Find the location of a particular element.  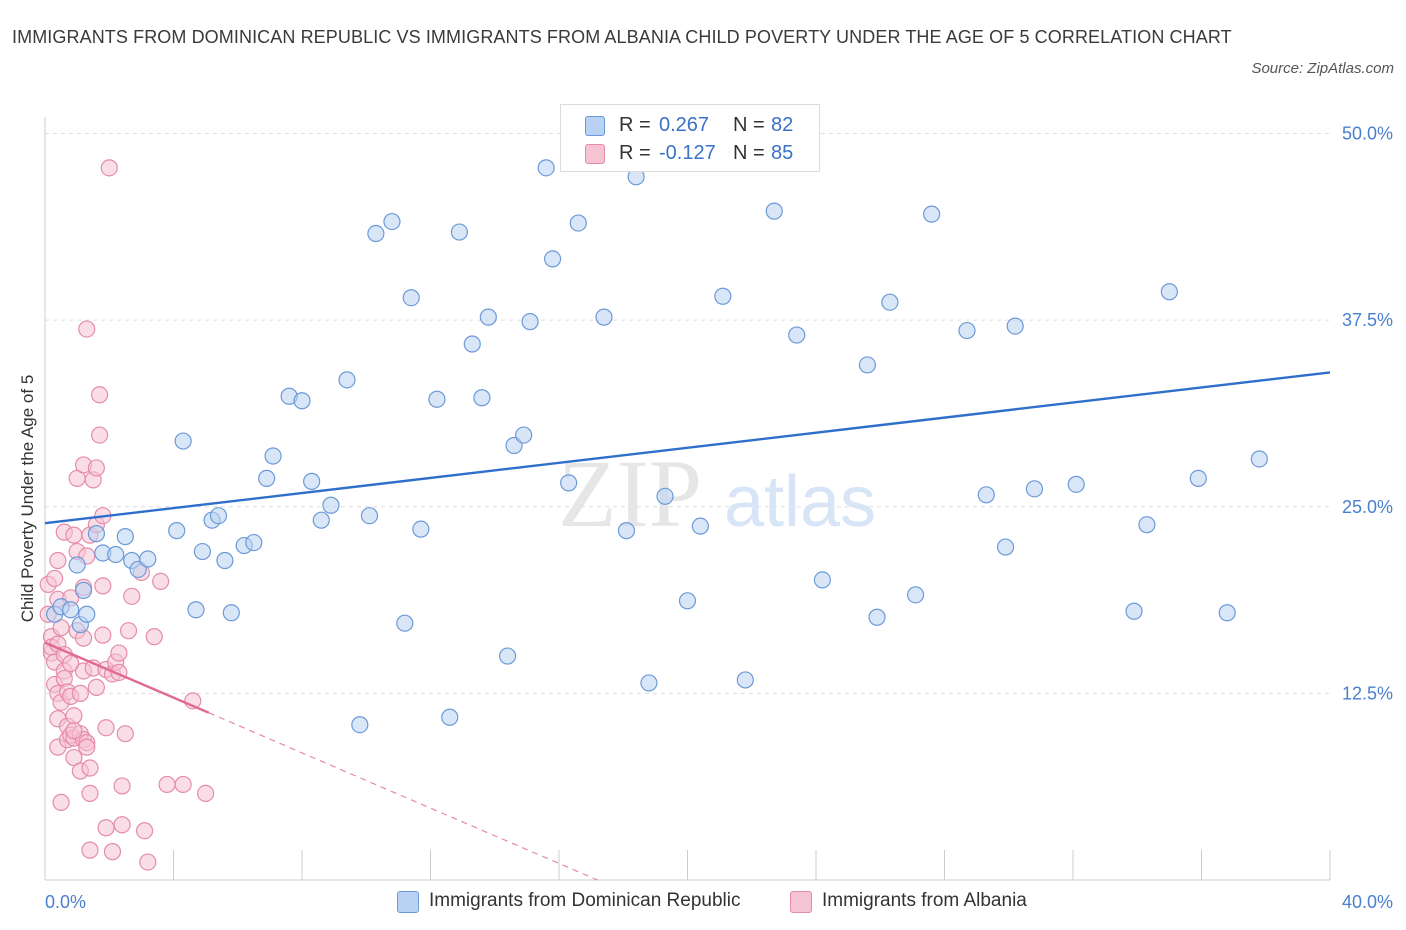

y-tick-label: 25.0% is located at coordinates (1367, 507).